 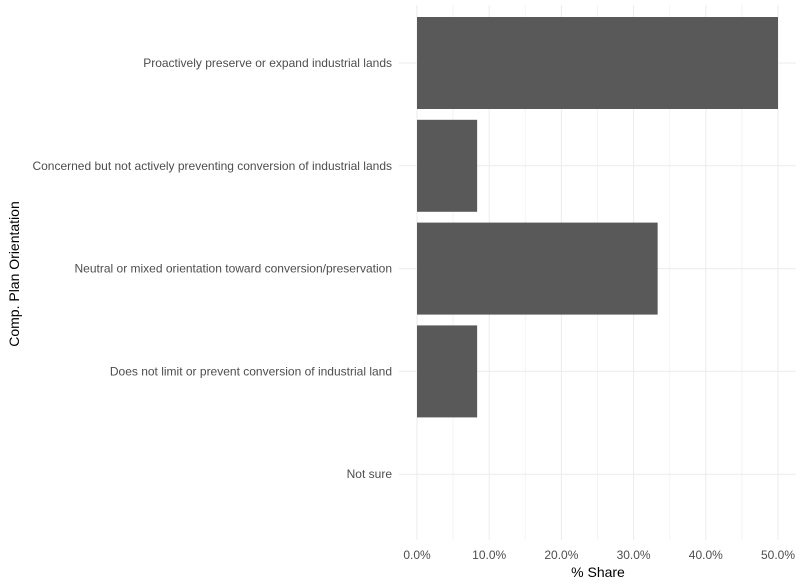 I want to click on x-tick-label: 30.0%, so click(x=634, y=555).